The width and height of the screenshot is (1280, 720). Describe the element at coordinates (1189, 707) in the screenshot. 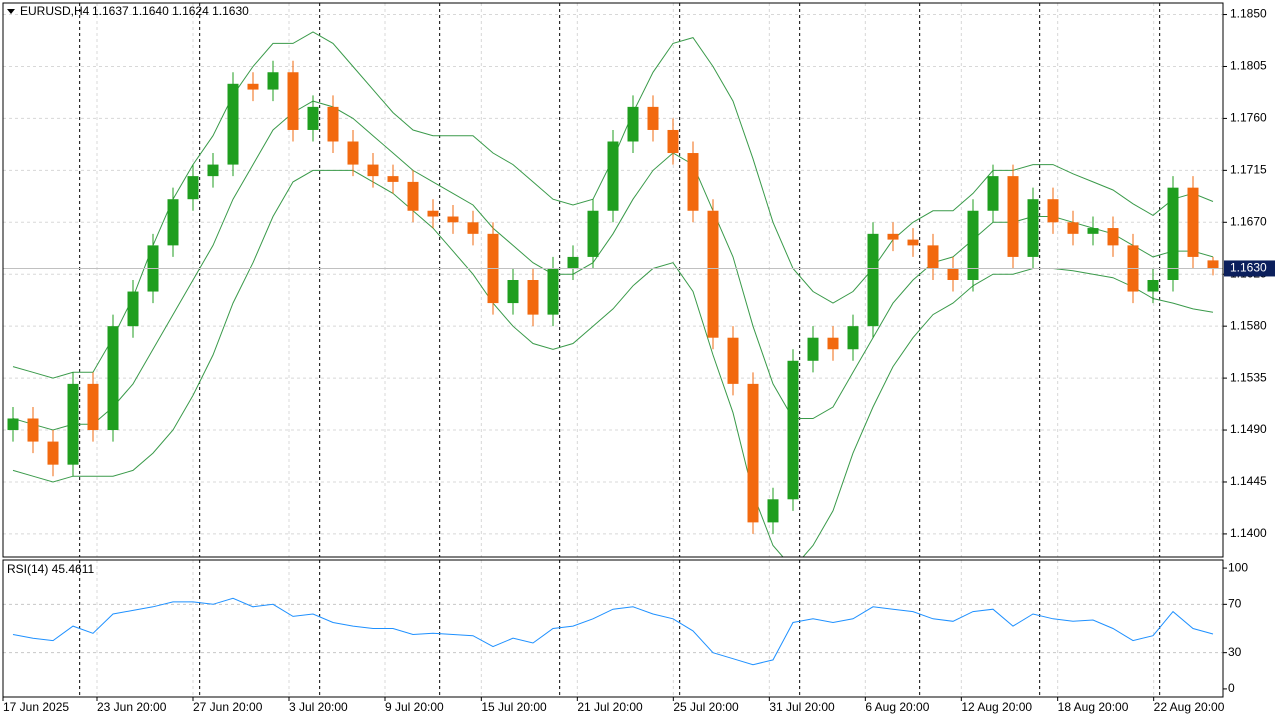

I see `x-tick-label: 22 Aug 20:00` at that location.